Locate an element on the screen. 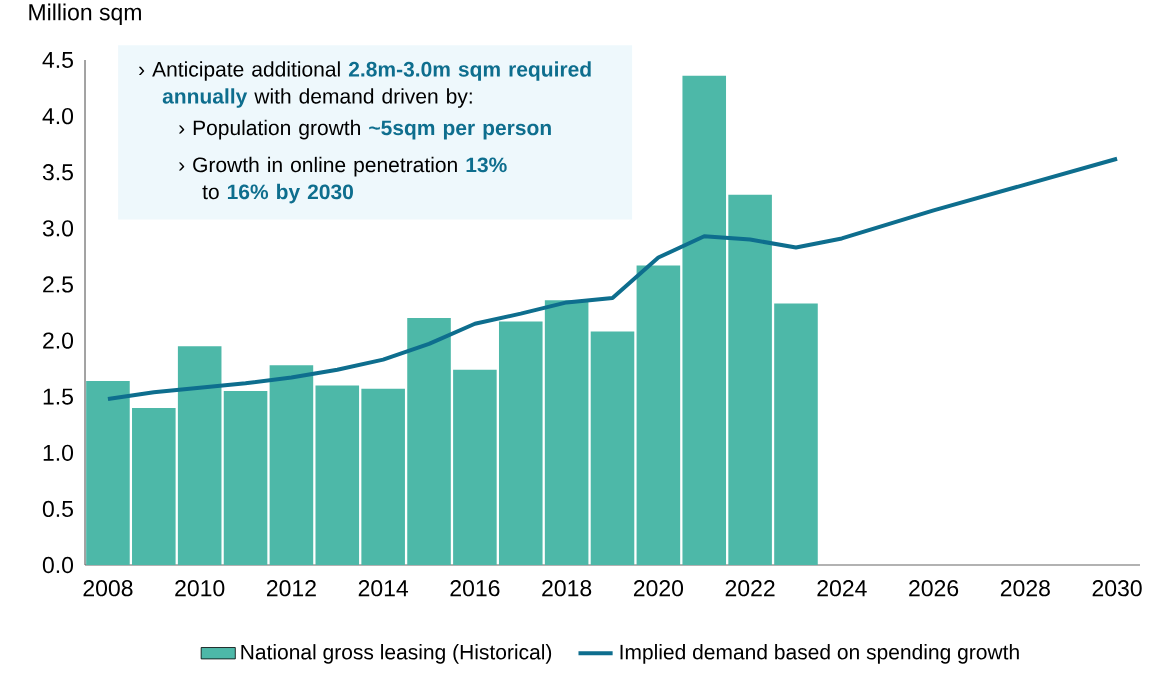 The image size is (1158, 693). x-tick-label: 2014 is located at coordinates (383, 588).